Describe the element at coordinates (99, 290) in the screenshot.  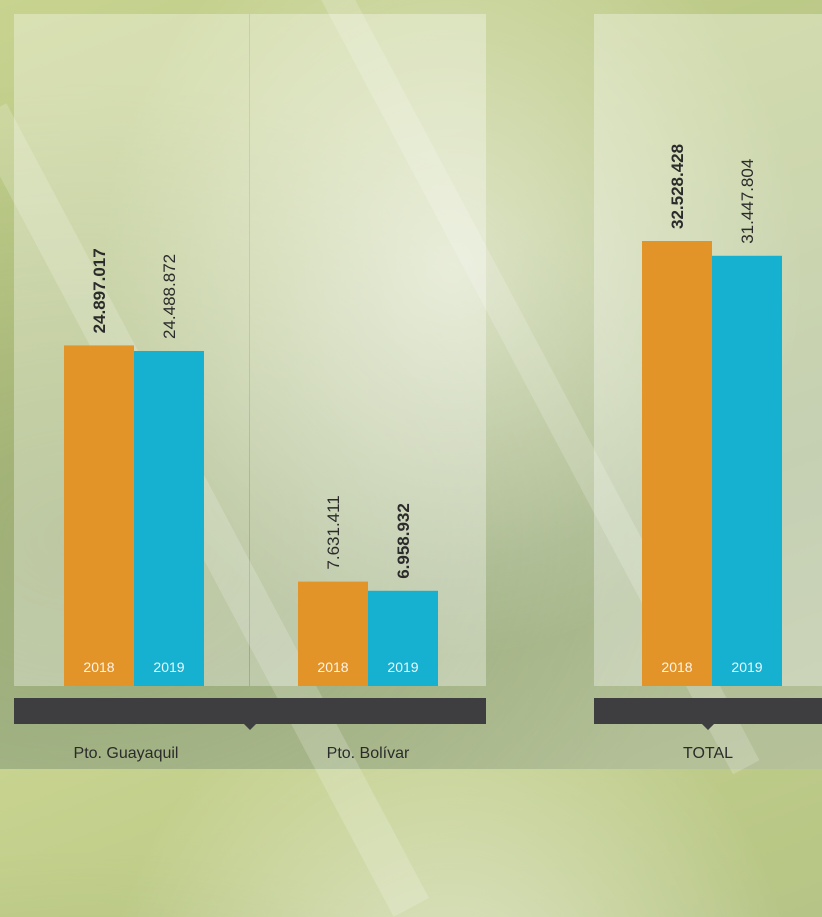
I see `data-label: 24.897.017` at that location.